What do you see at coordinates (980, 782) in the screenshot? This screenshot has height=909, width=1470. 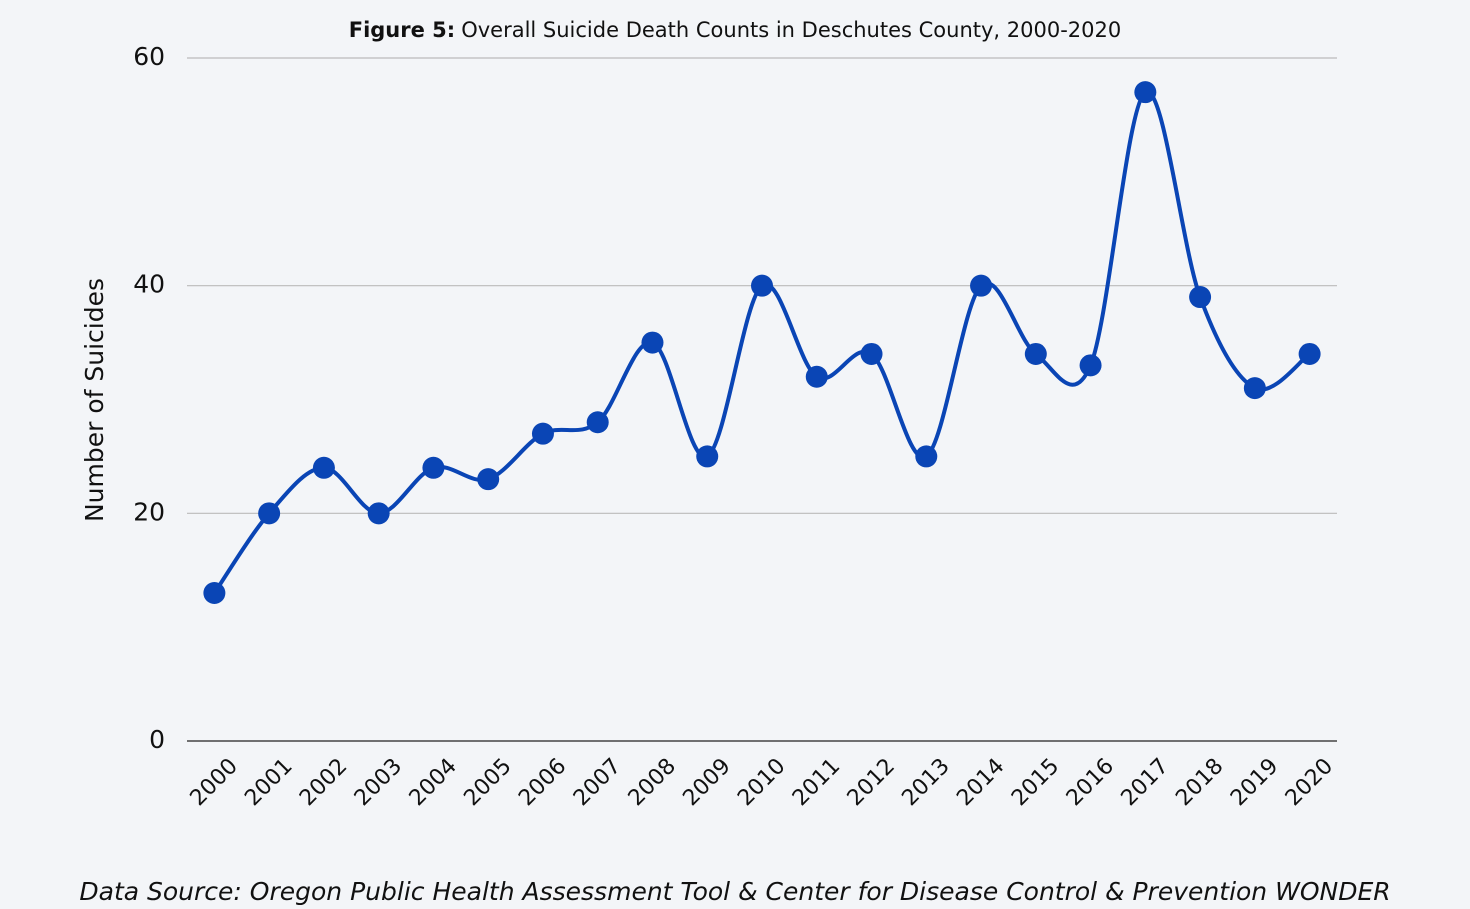 I see `x-tick-label: 2014` at bounding box center [980, 782].